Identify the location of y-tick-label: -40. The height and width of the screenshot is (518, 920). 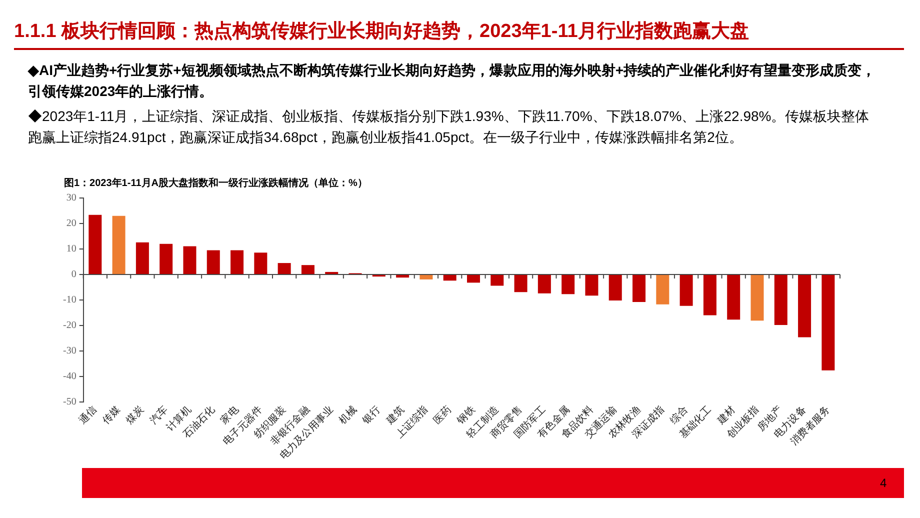
(69, 376).